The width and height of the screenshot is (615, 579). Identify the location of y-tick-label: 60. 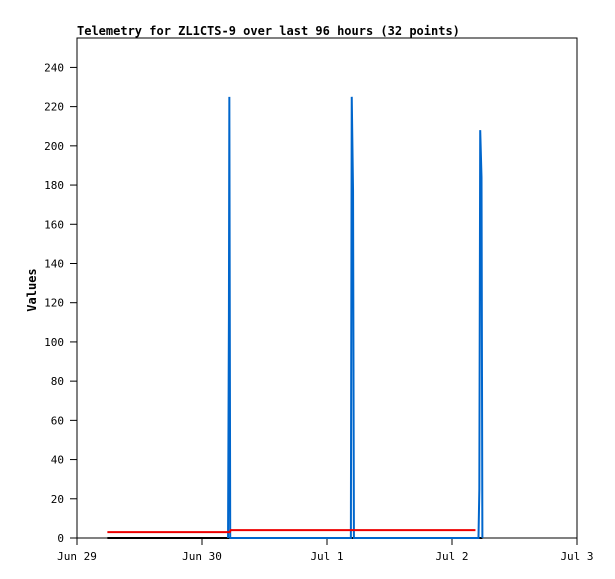
(57, 420).